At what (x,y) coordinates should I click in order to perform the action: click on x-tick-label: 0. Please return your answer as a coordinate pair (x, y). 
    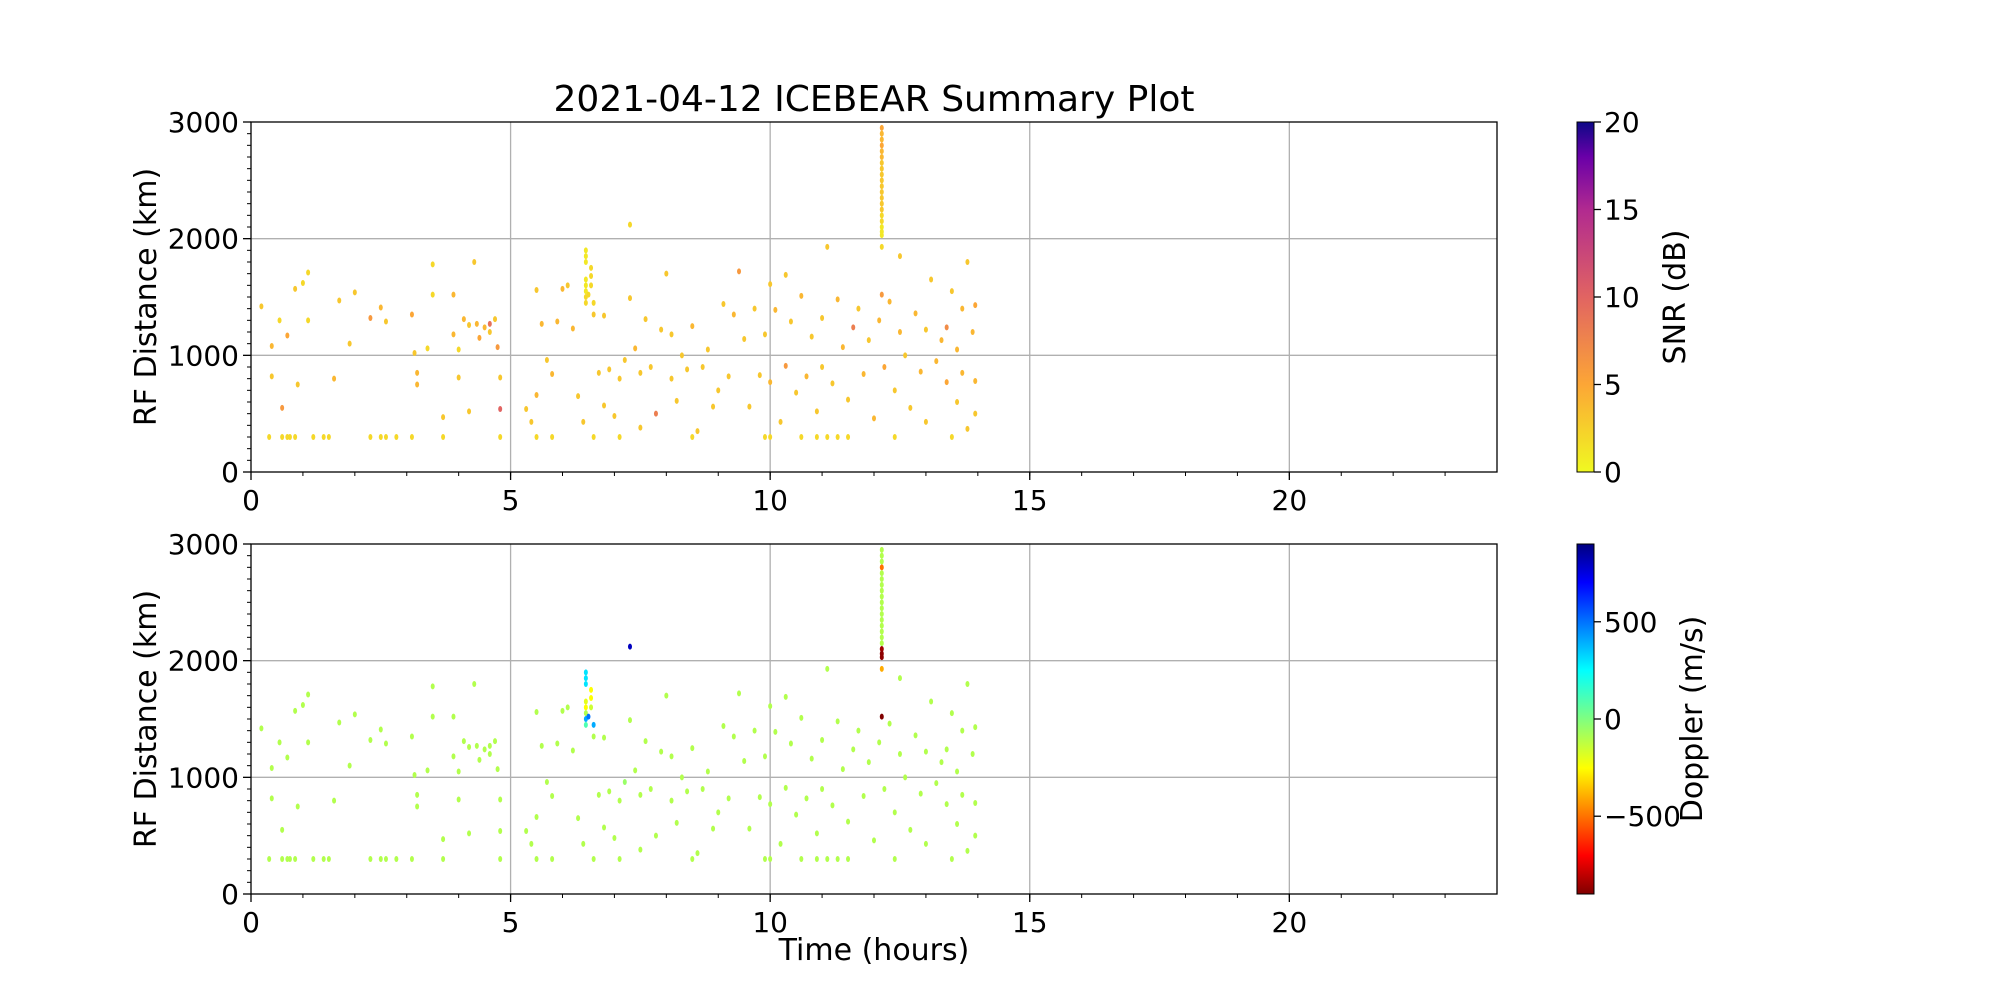
    Looking at the image, I should click on (251, 922).